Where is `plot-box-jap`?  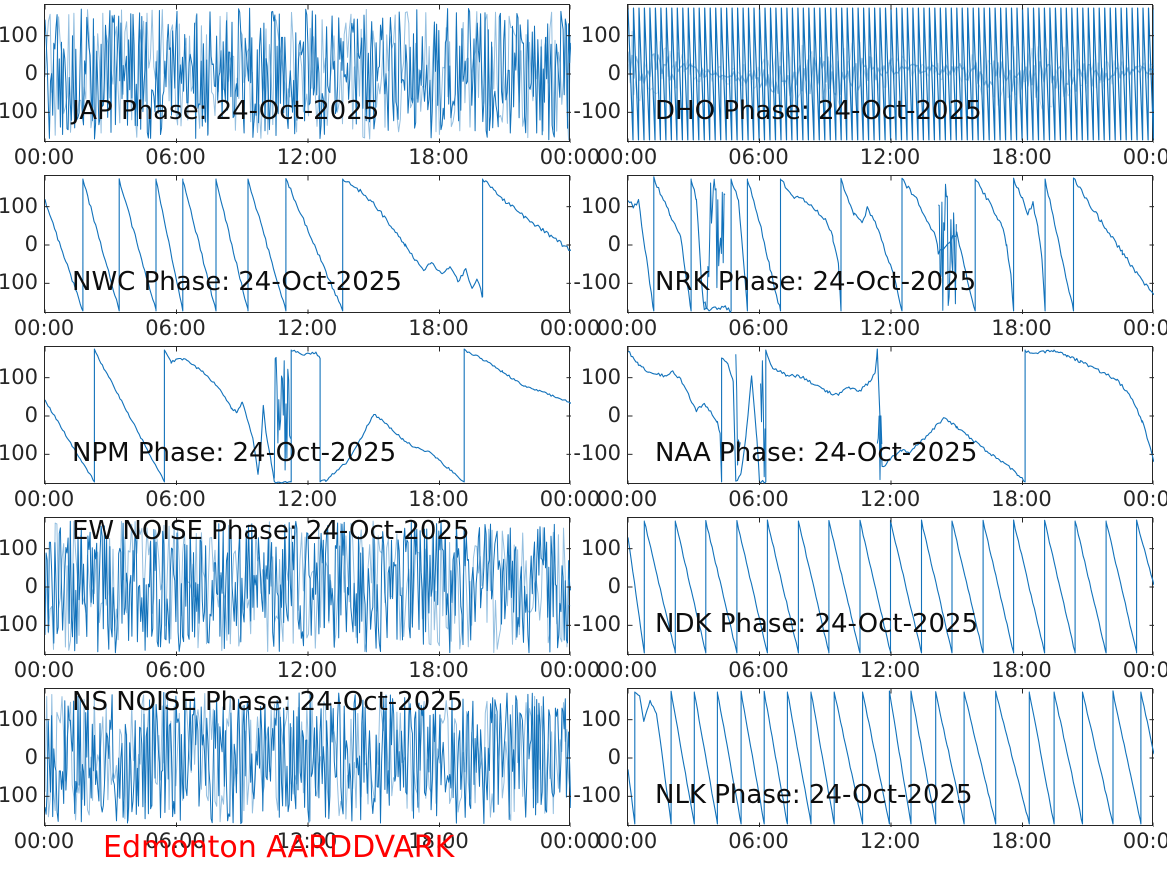 plot-box-jap is located at coordinates (307, 73).